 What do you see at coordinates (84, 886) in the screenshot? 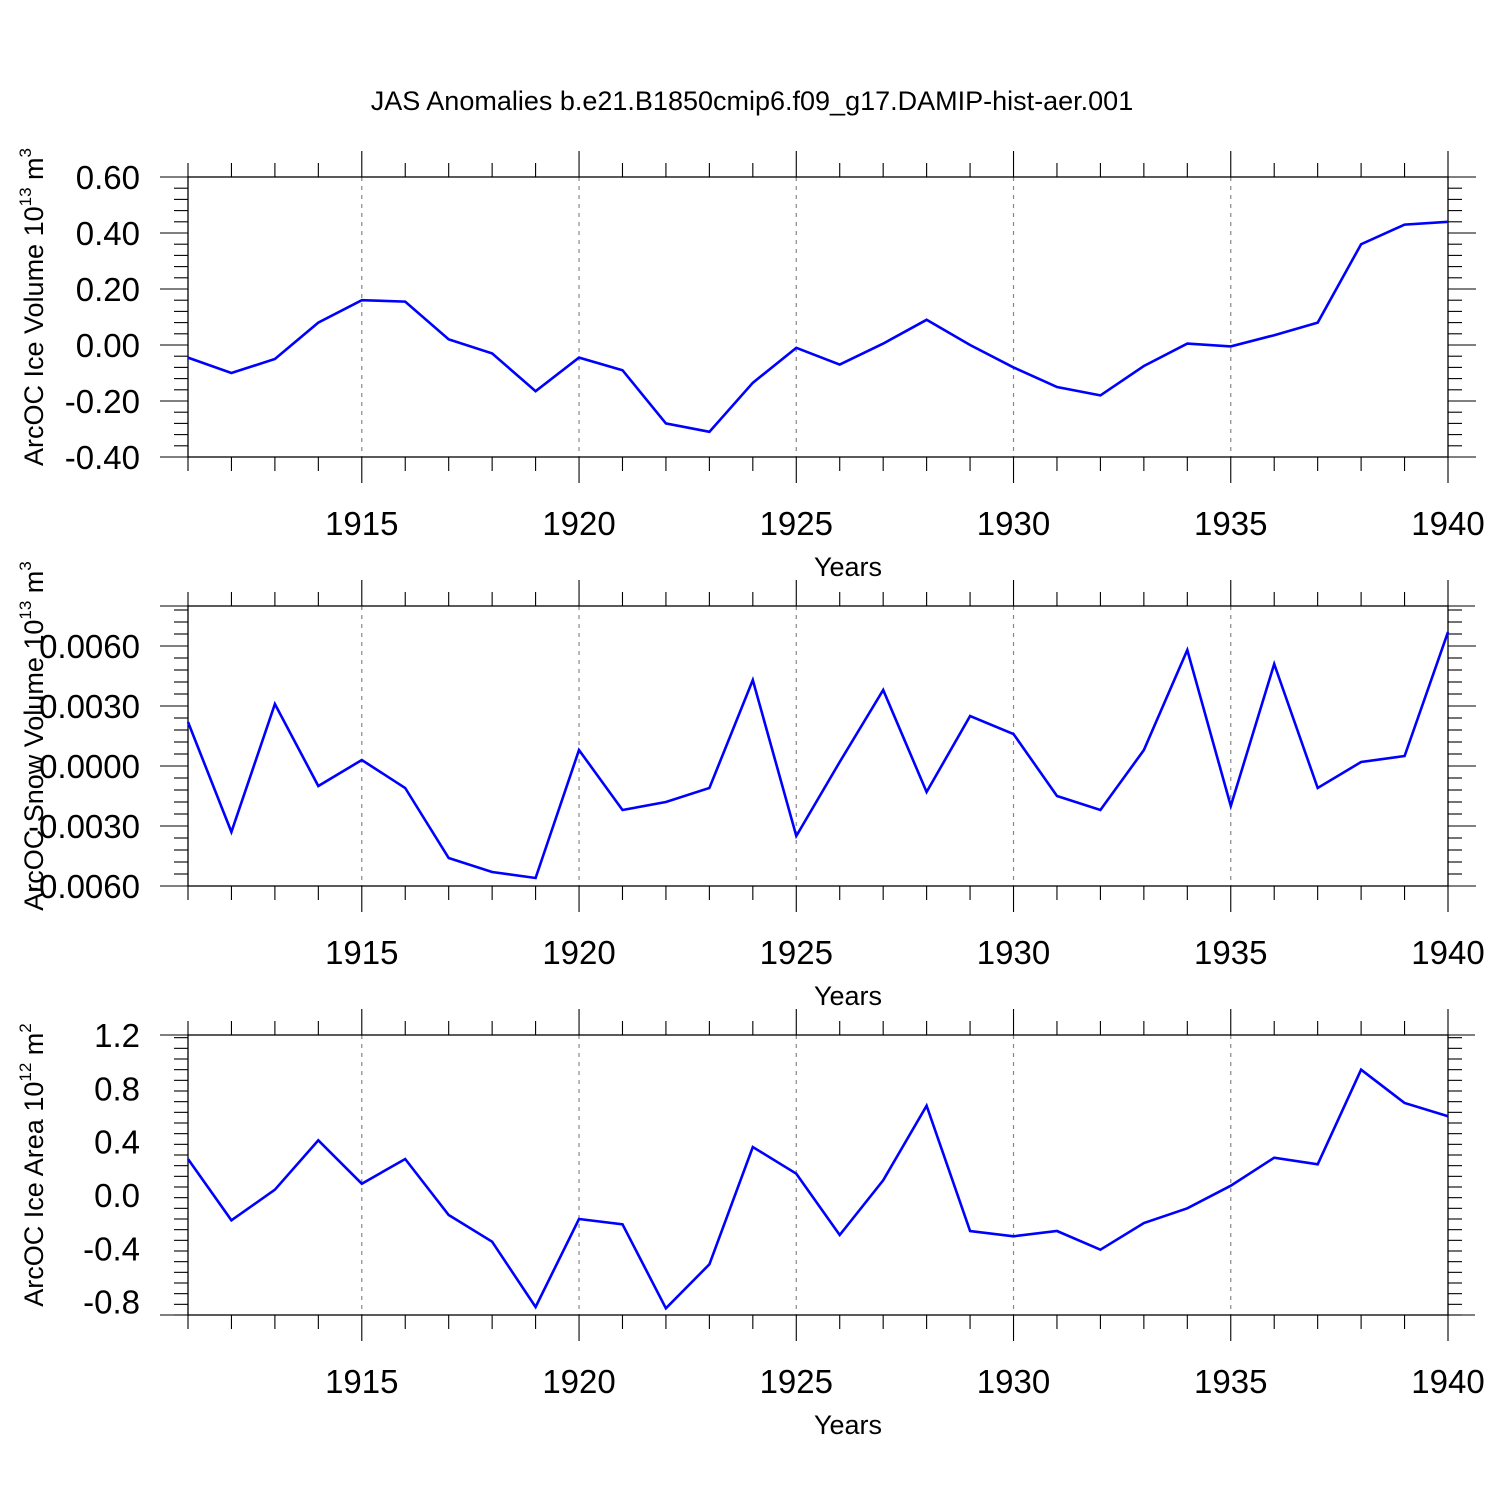
I see `y-tick-label: -0.0060` at bounding box center [84, 886].